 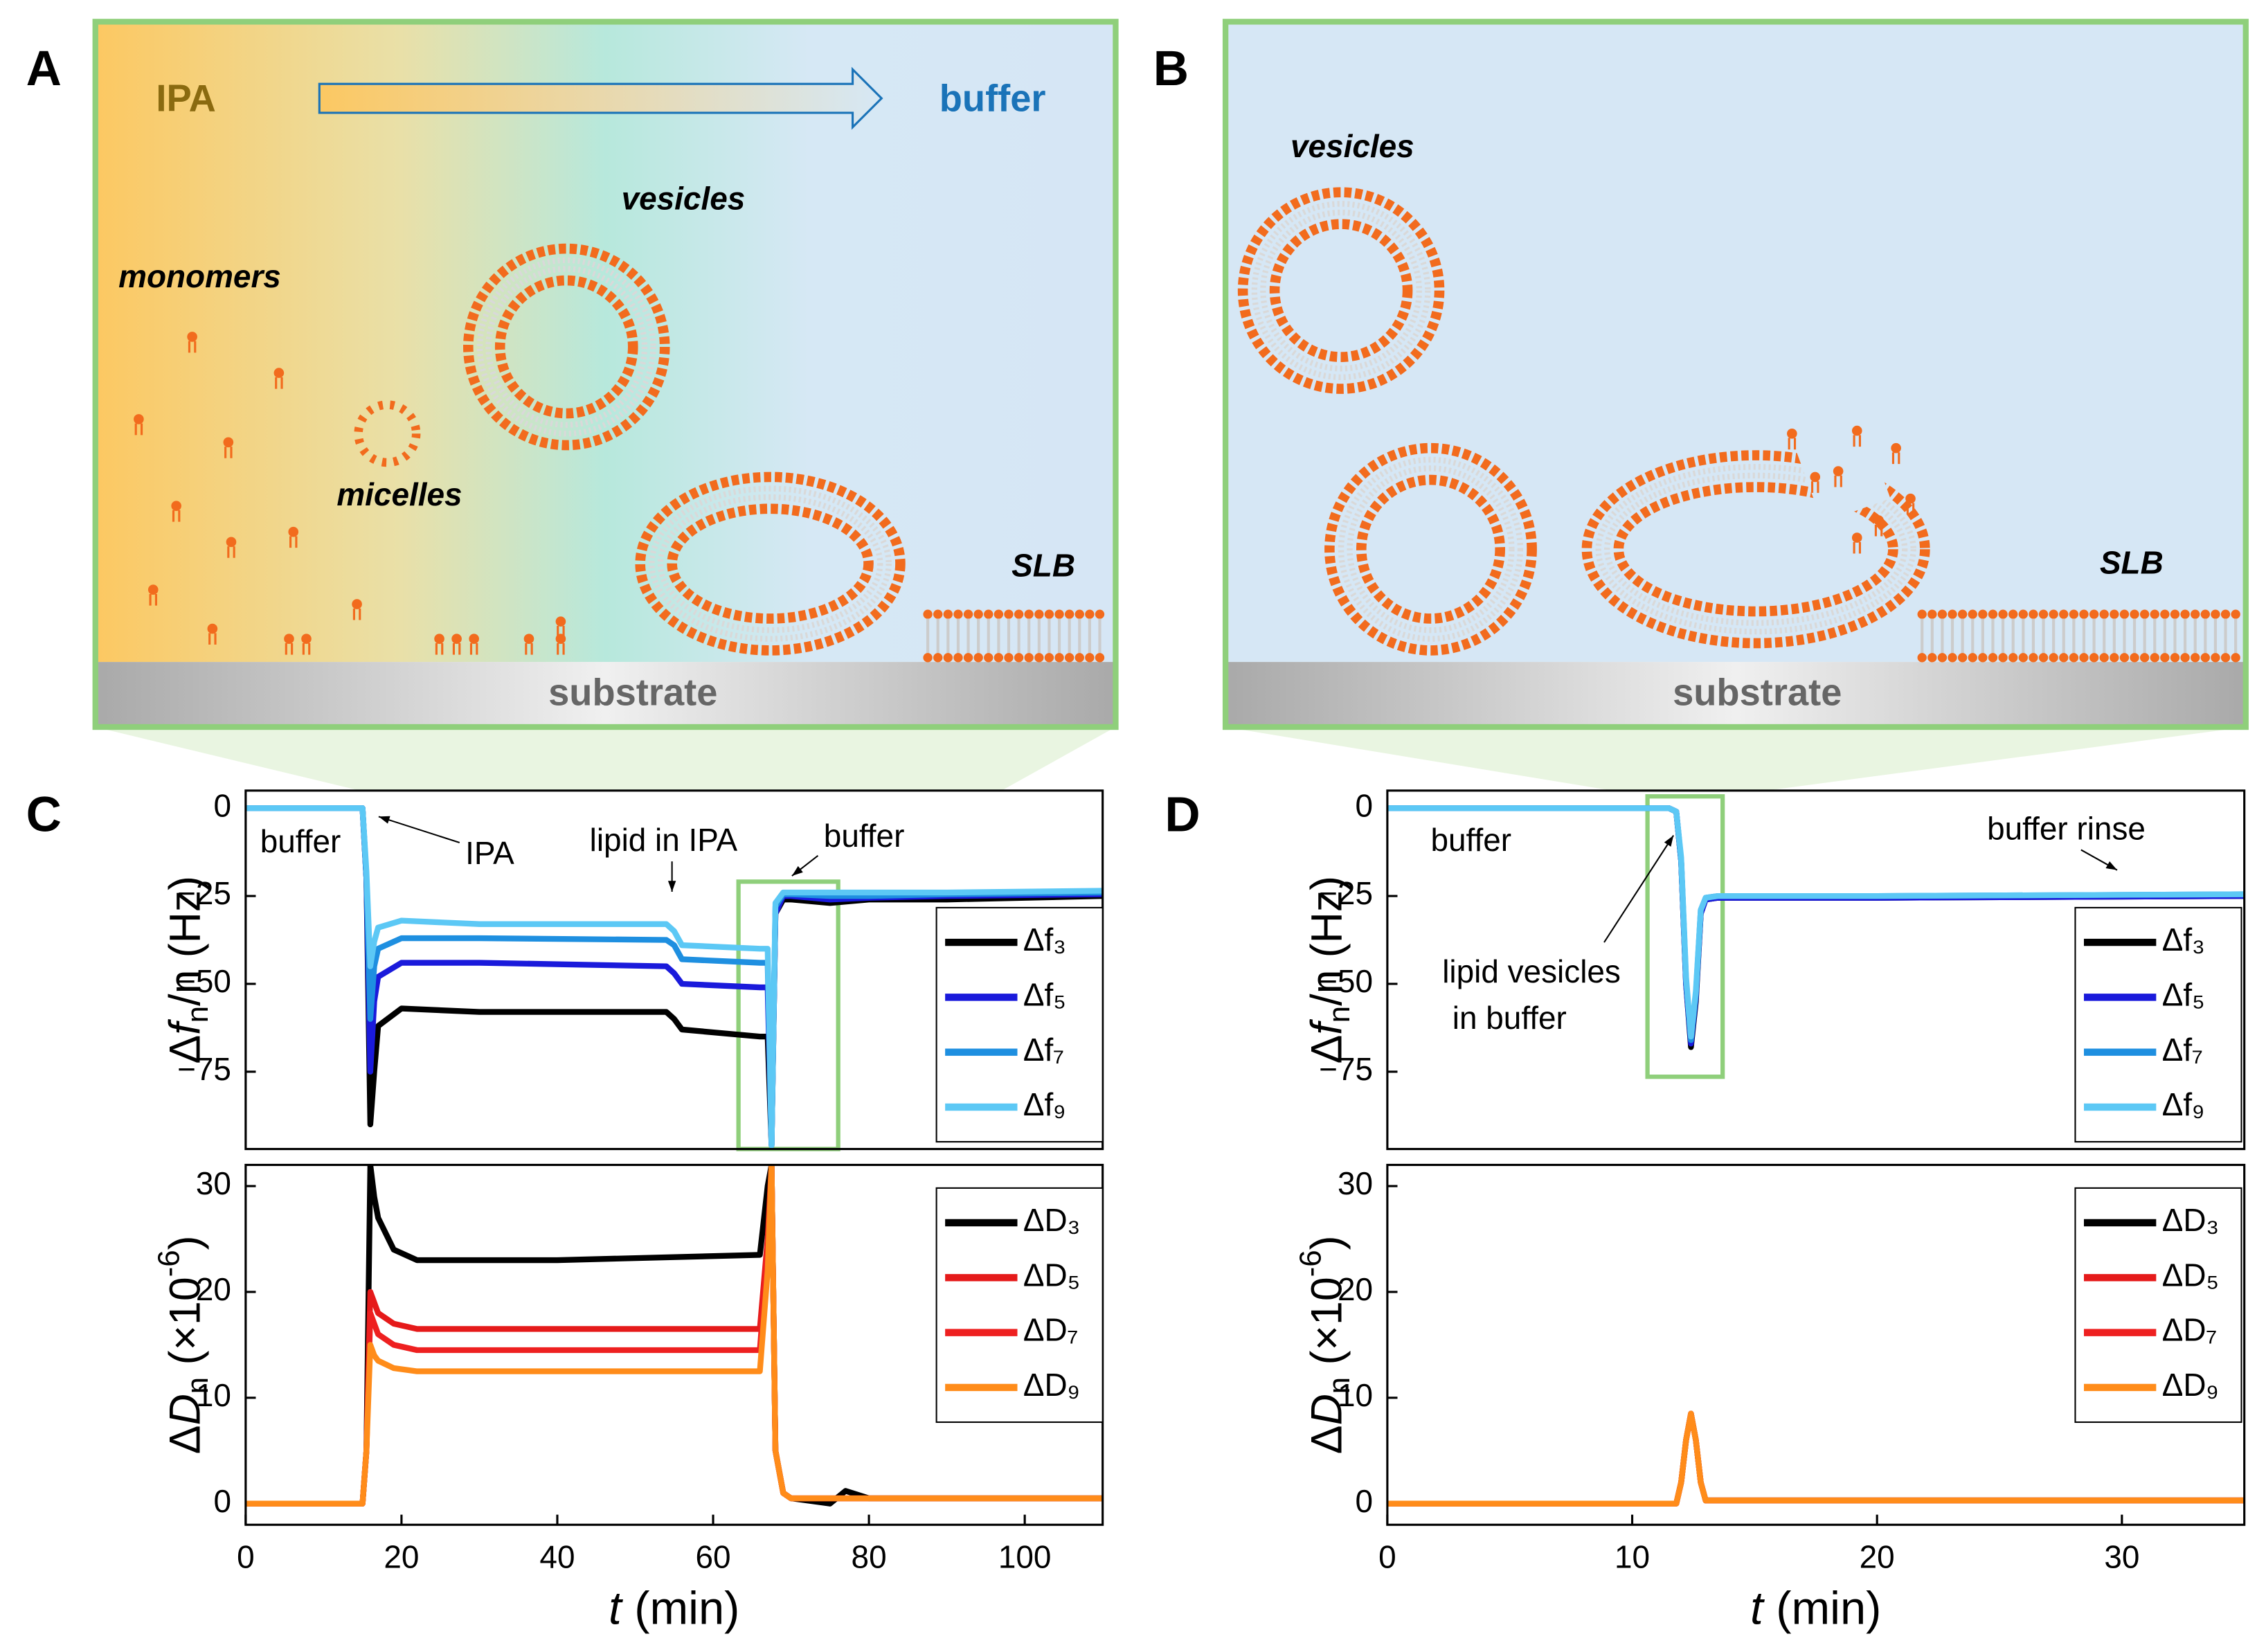 I want to click on y-axis-label-part: D, so click(x=185, y=1410).